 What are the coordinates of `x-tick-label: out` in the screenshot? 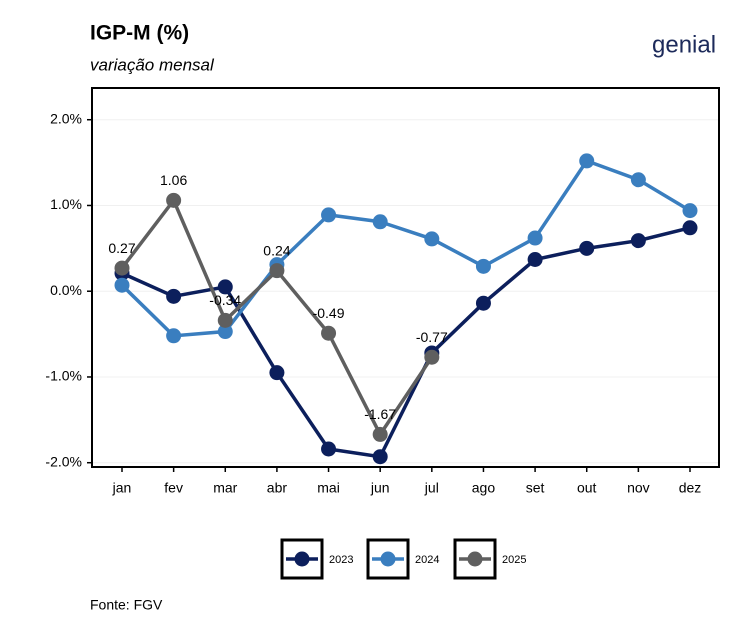 It's located at (587, 488).